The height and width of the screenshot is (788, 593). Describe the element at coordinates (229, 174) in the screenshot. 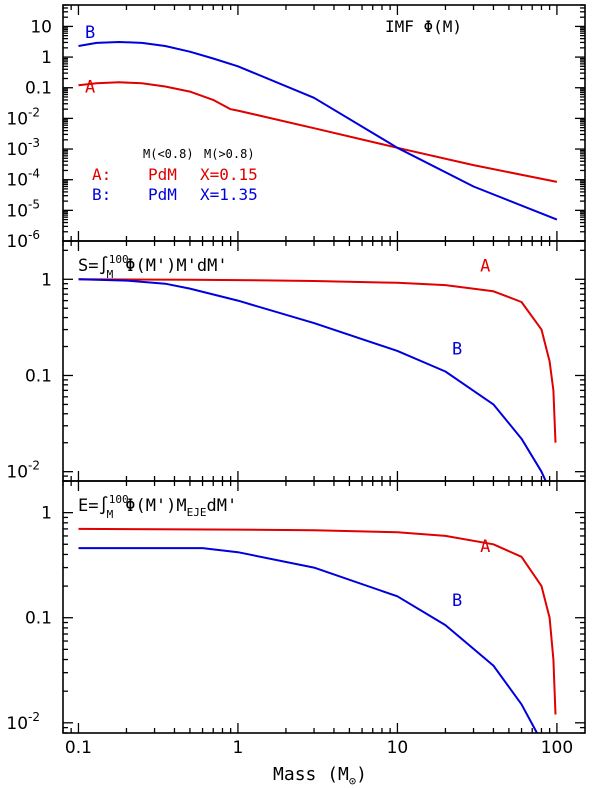

I see `legend-row-col2: X=0.15` at that location.